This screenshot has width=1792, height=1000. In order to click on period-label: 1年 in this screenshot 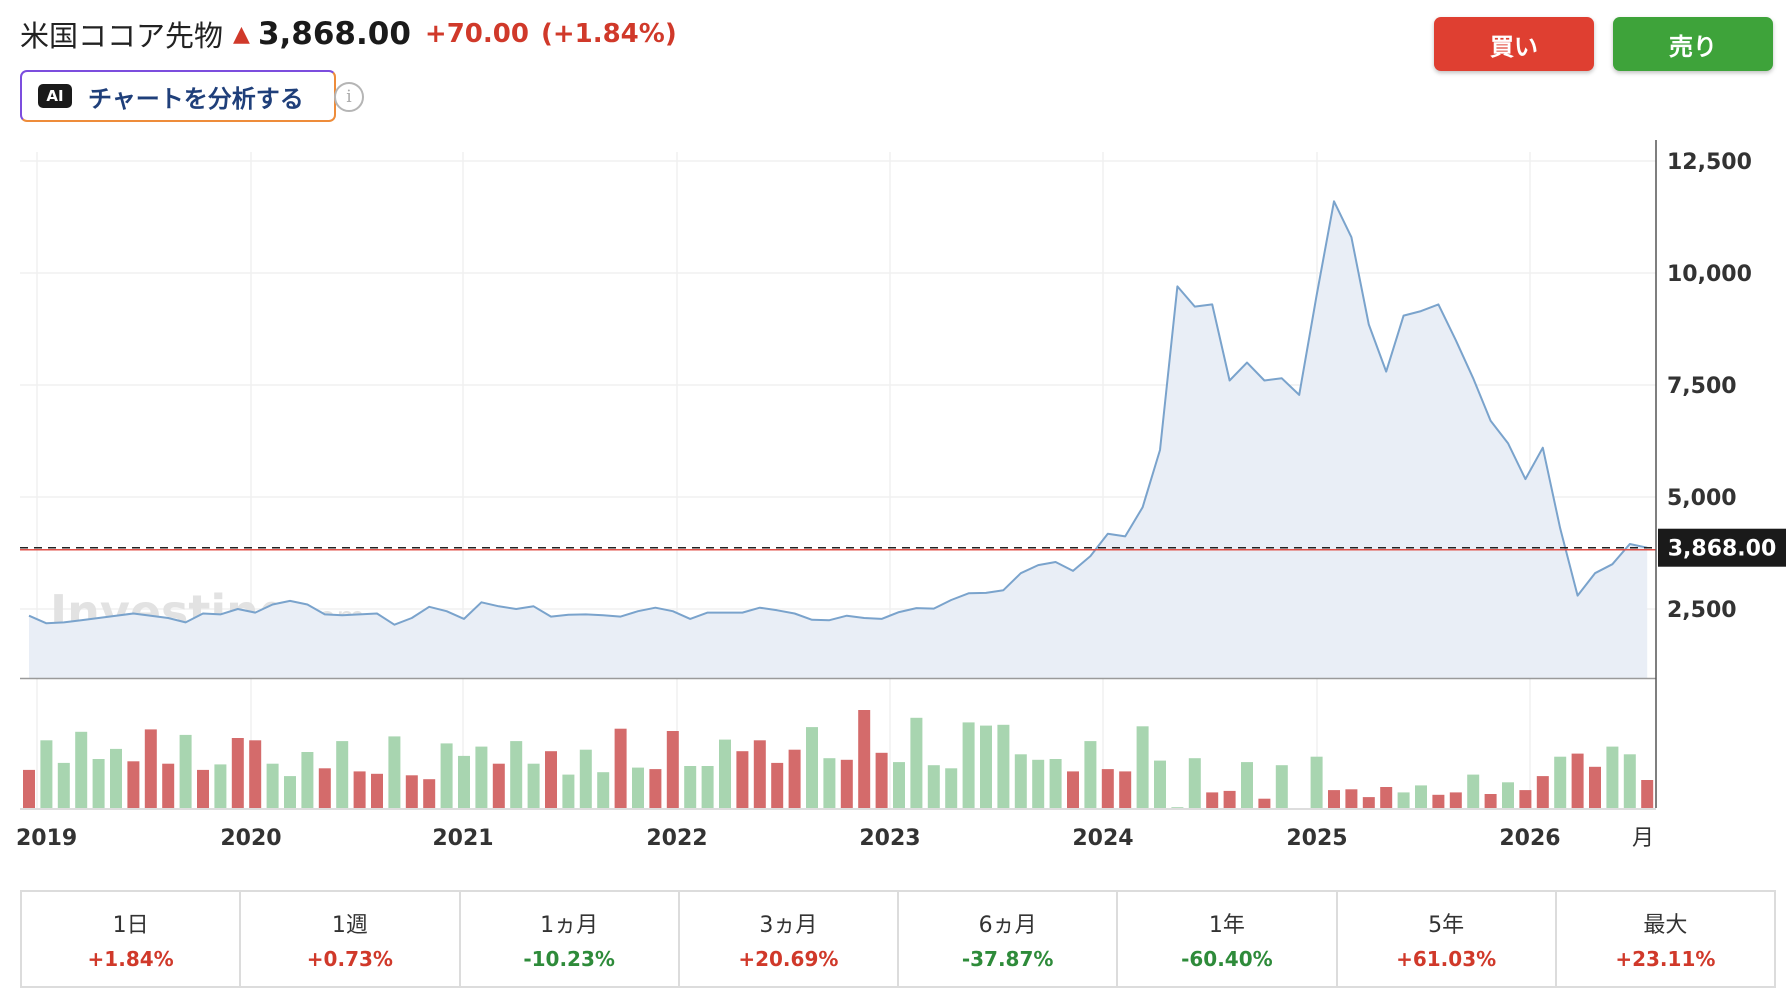, I will do `click(1226, 925)`.